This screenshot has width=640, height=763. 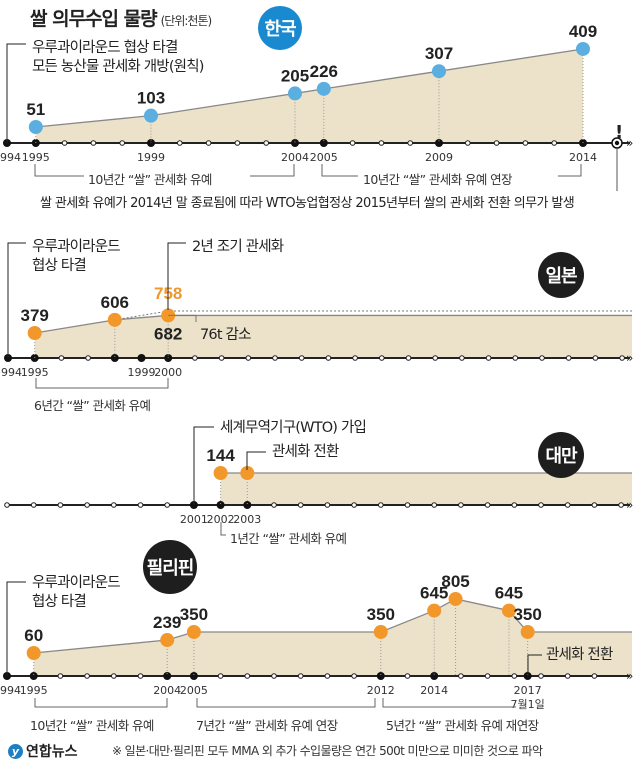 What do you see at coordinates (92, 405) in the screenshot?
I see `japan-bracket: 6년간 “쌀” 관세화 유예` at bounding box center [92, 405].